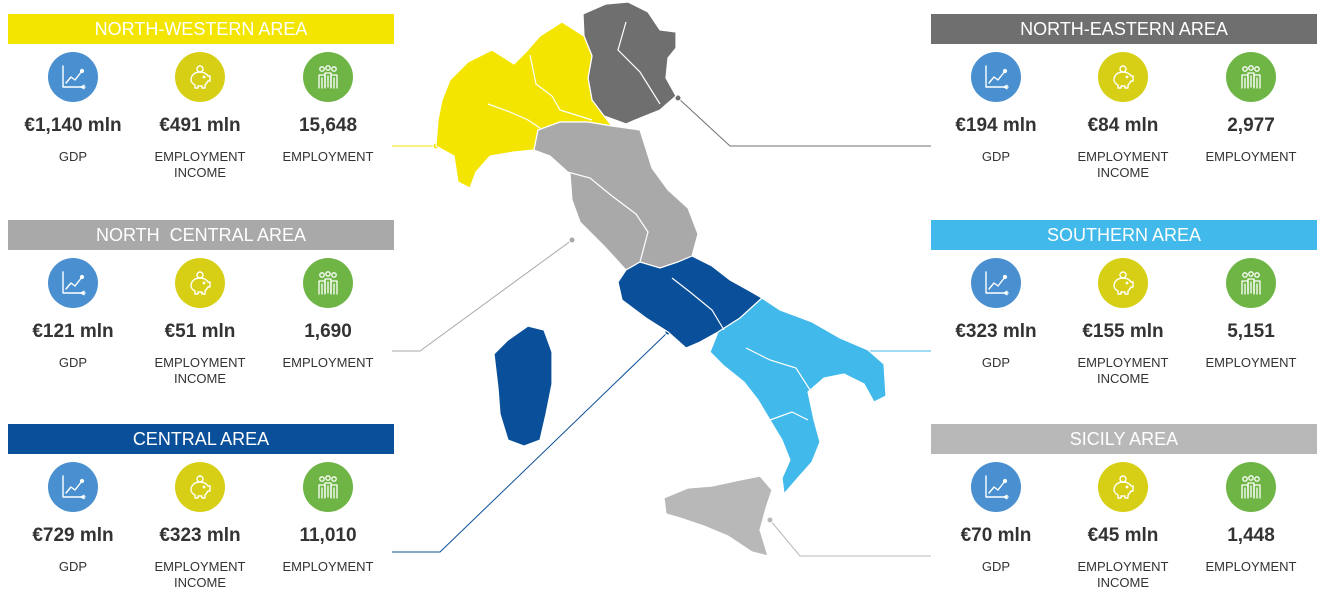 The width and height of the screenshot is (1323, 610). What do you see at coordinates (996, 108) in the screenshot?
I see `kpi-gdp: €194 mln GDP` at bounding box center [996, 108].